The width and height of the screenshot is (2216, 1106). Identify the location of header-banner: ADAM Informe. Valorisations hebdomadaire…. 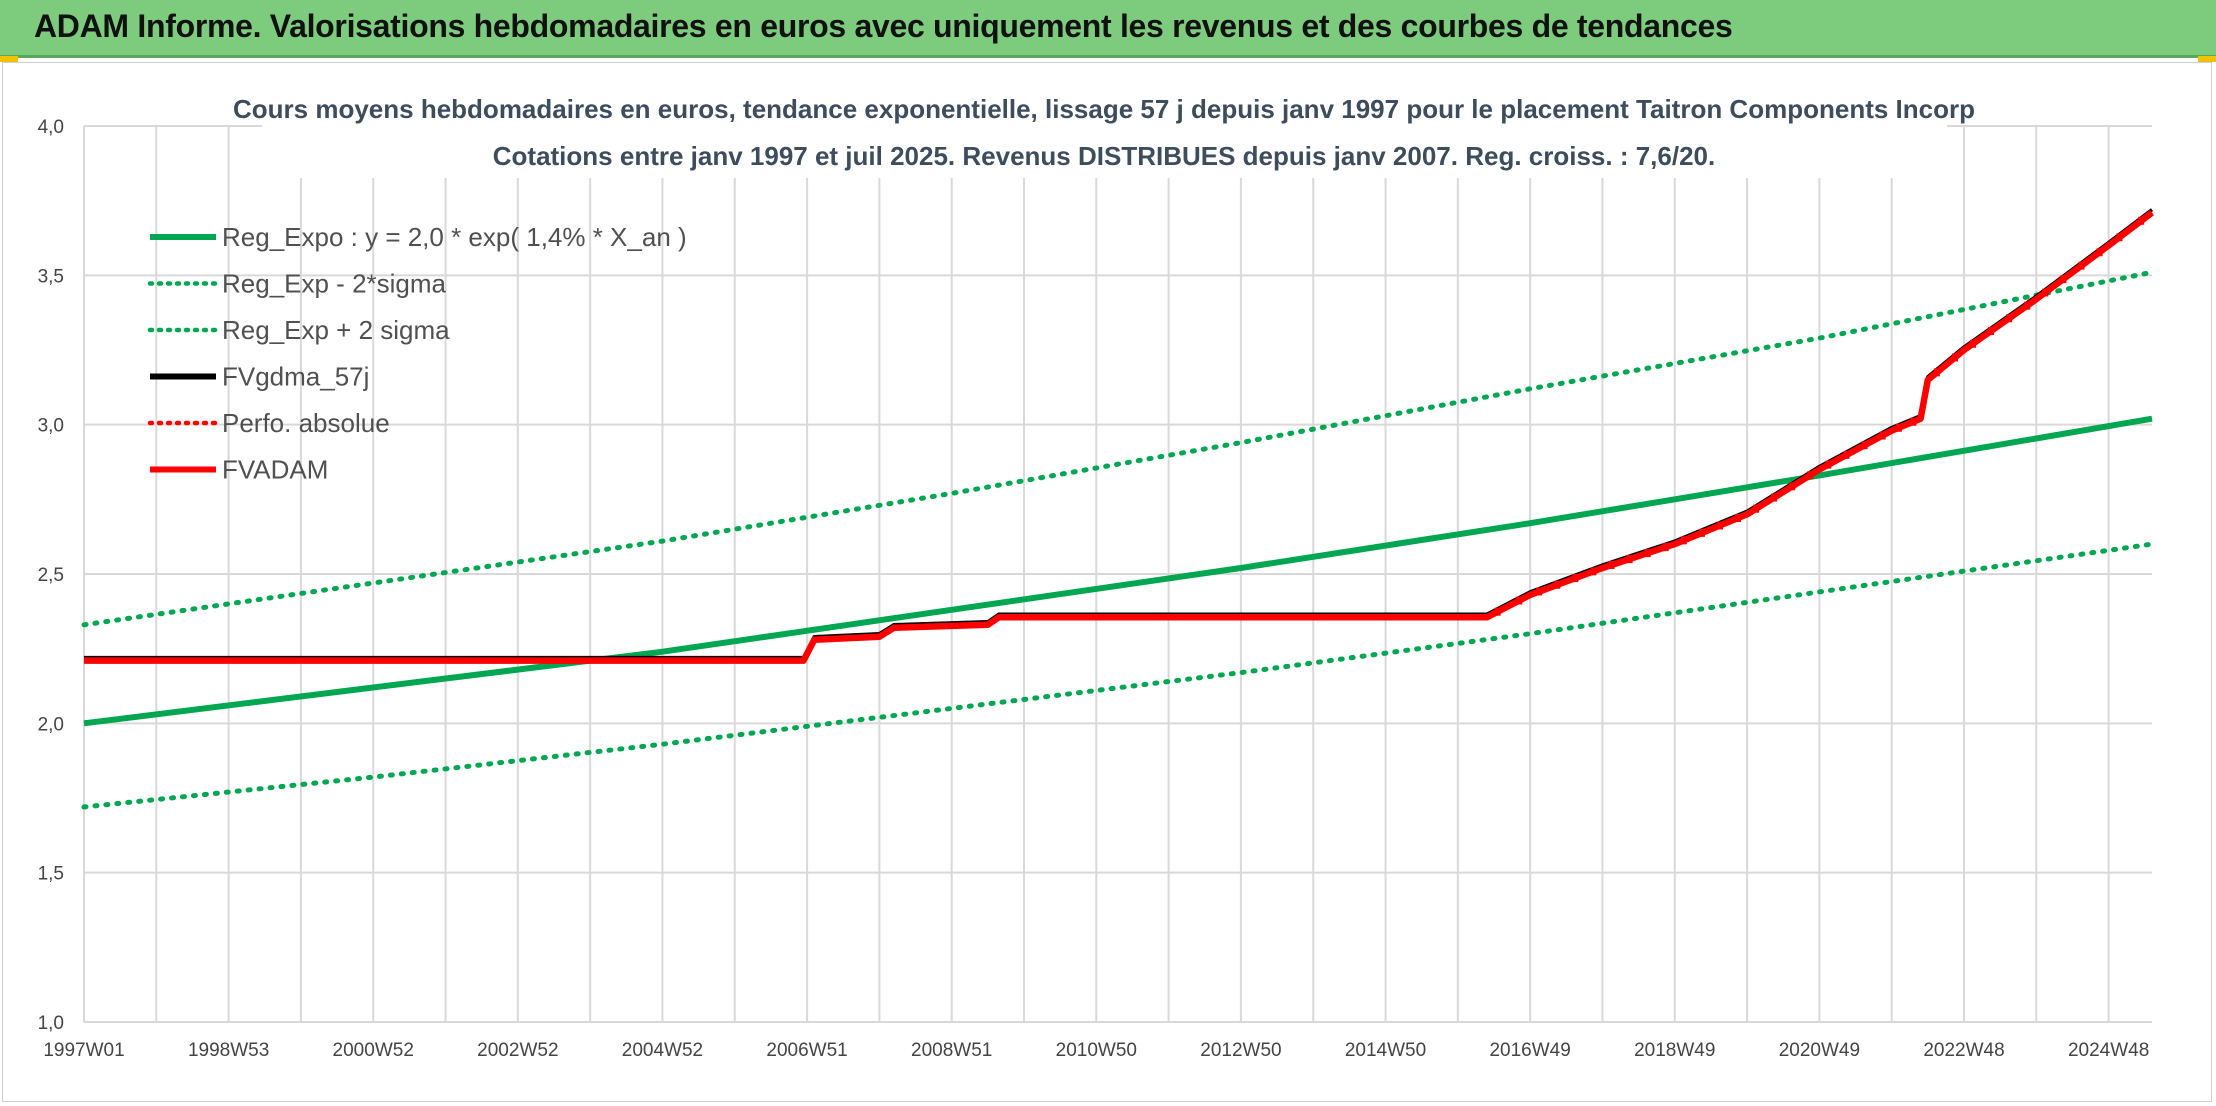
(1108, 29).